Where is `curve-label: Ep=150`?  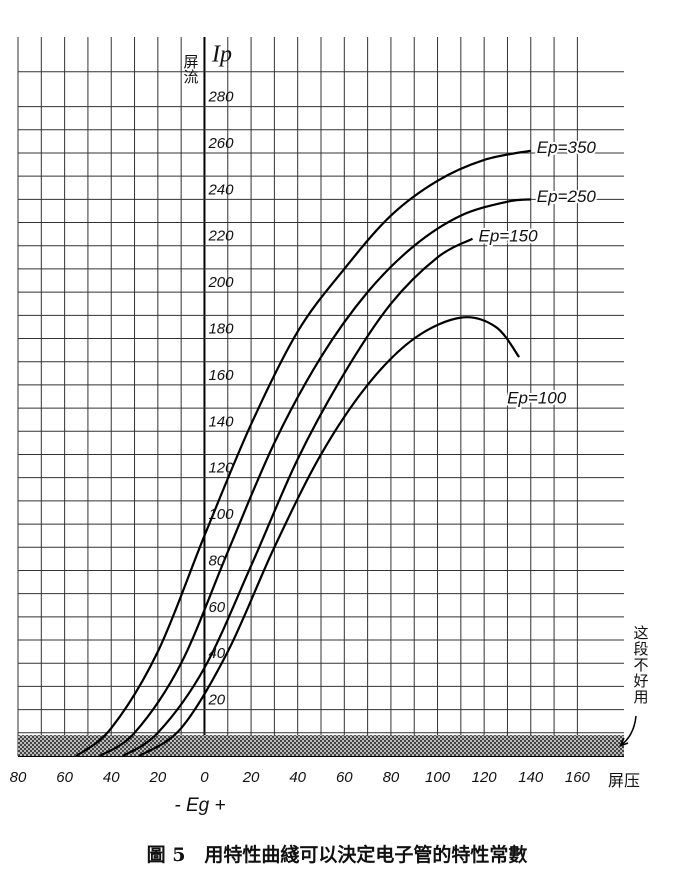 curve-label: Ep=150 is located at coordinates (509, 235).